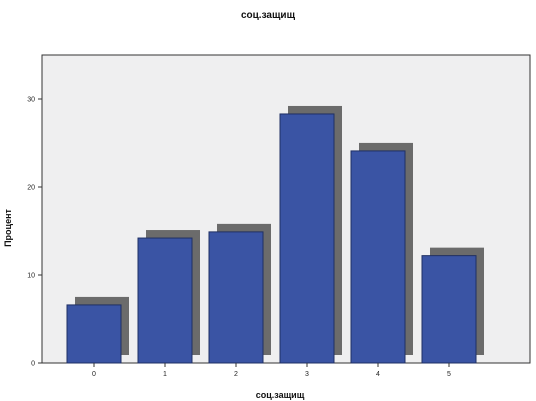 The image size is (536, 401). Describe the element at coordinates (8, 227) in the screenshot. I see `y-axis-label: Процент` at that location.